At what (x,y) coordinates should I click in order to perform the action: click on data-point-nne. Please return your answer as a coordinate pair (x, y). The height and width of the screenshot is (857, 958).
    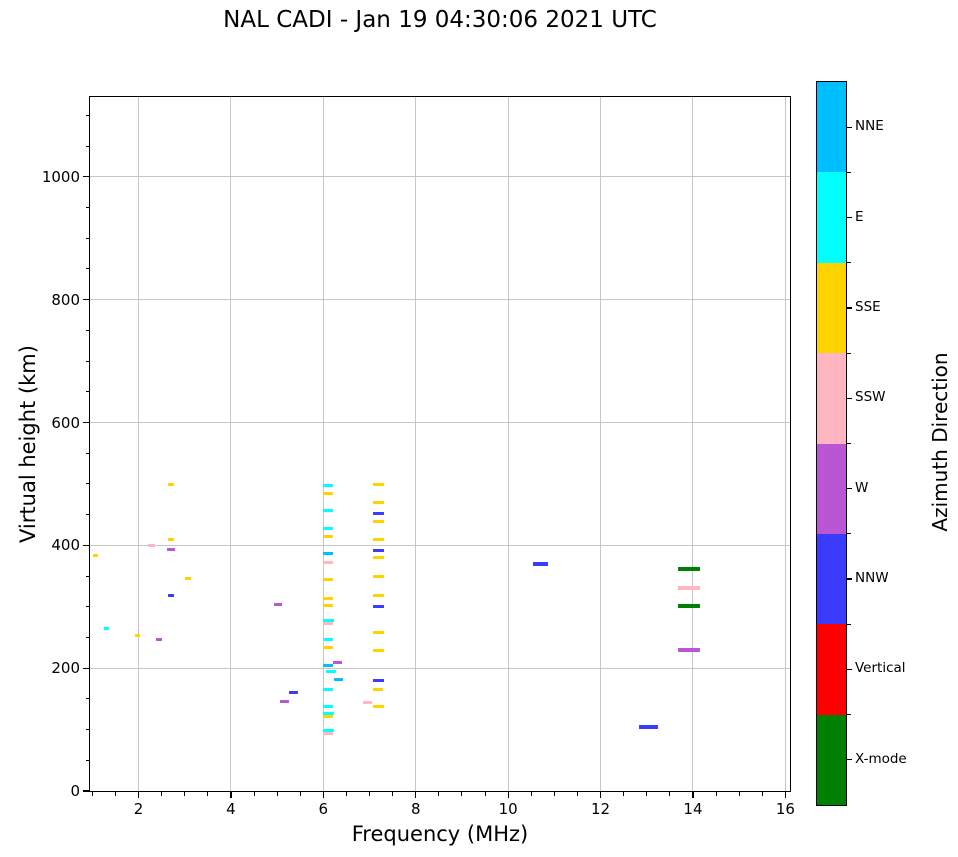
    Looking at the image, I should click on (328, 666).